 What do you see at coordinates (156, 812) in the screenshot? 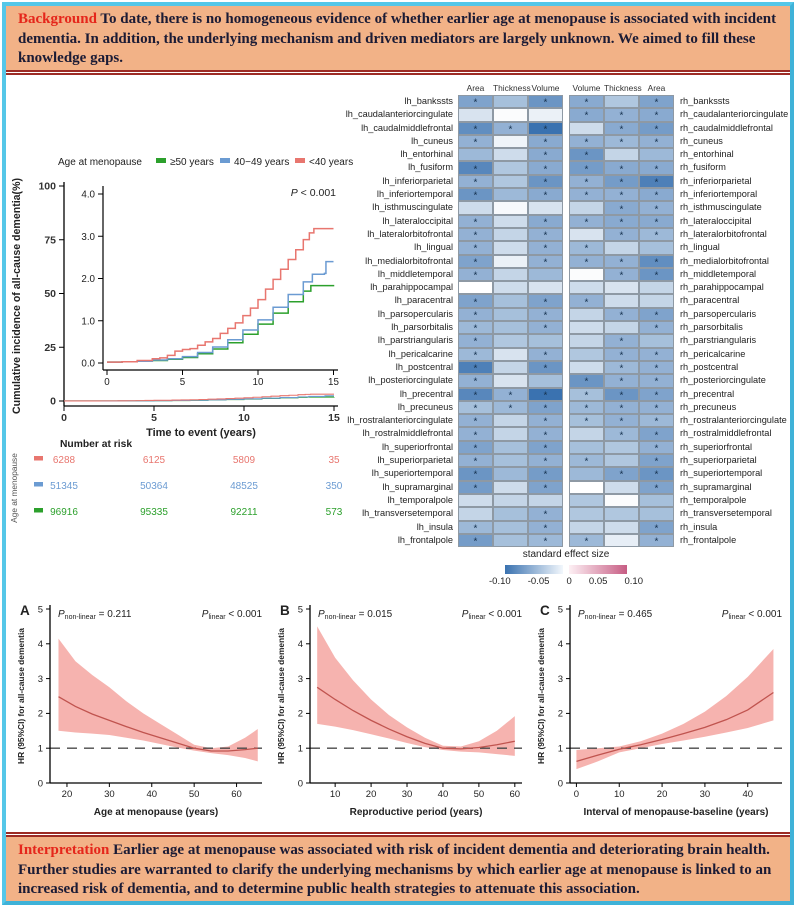
I see `x-axis-title: Age at menopause (years)` at bounding box center [156, 812].